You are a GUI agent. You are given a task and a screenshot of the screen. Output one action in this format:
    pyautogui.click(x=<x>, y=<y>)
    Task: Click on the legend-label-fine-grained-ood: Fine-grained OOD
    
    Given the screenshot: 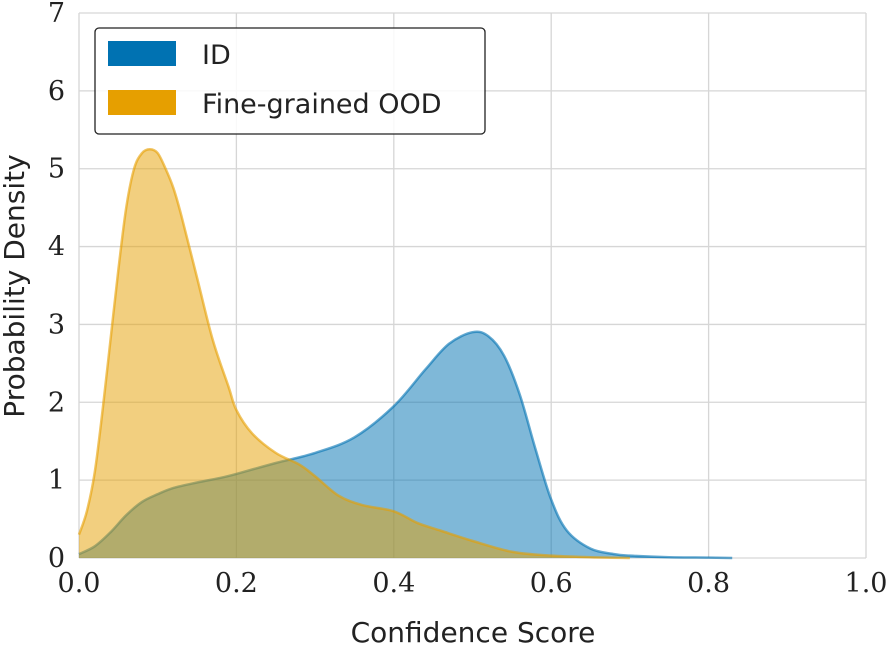 What is the action you would take?
    pyautogui.click(x=322, y=104)
    